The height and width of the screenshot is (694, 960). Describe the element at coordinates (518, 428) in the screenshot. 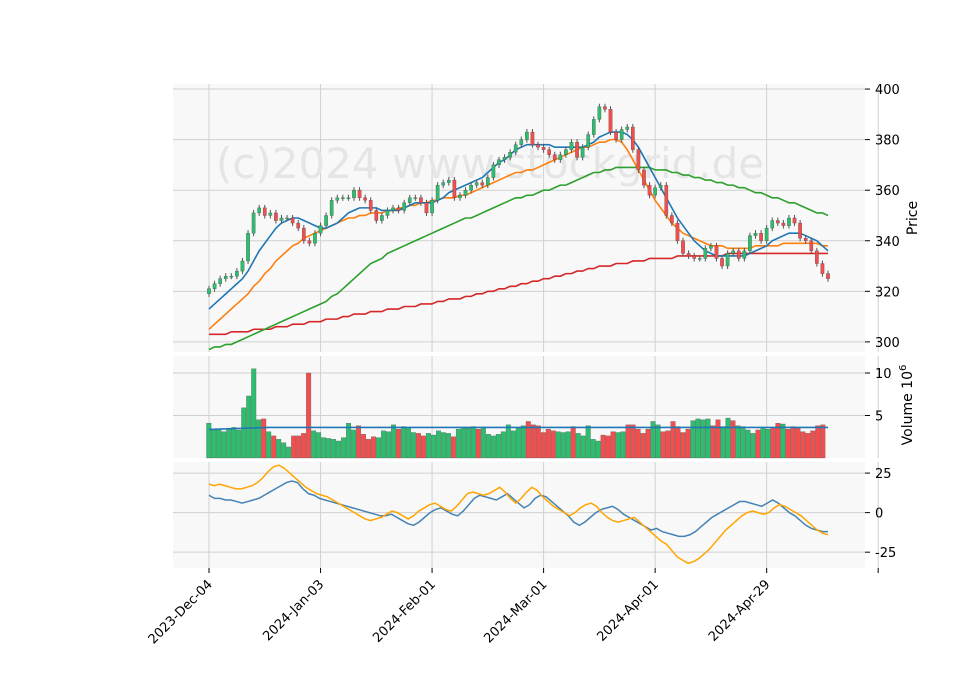

I see `volume-average-line` at that location.